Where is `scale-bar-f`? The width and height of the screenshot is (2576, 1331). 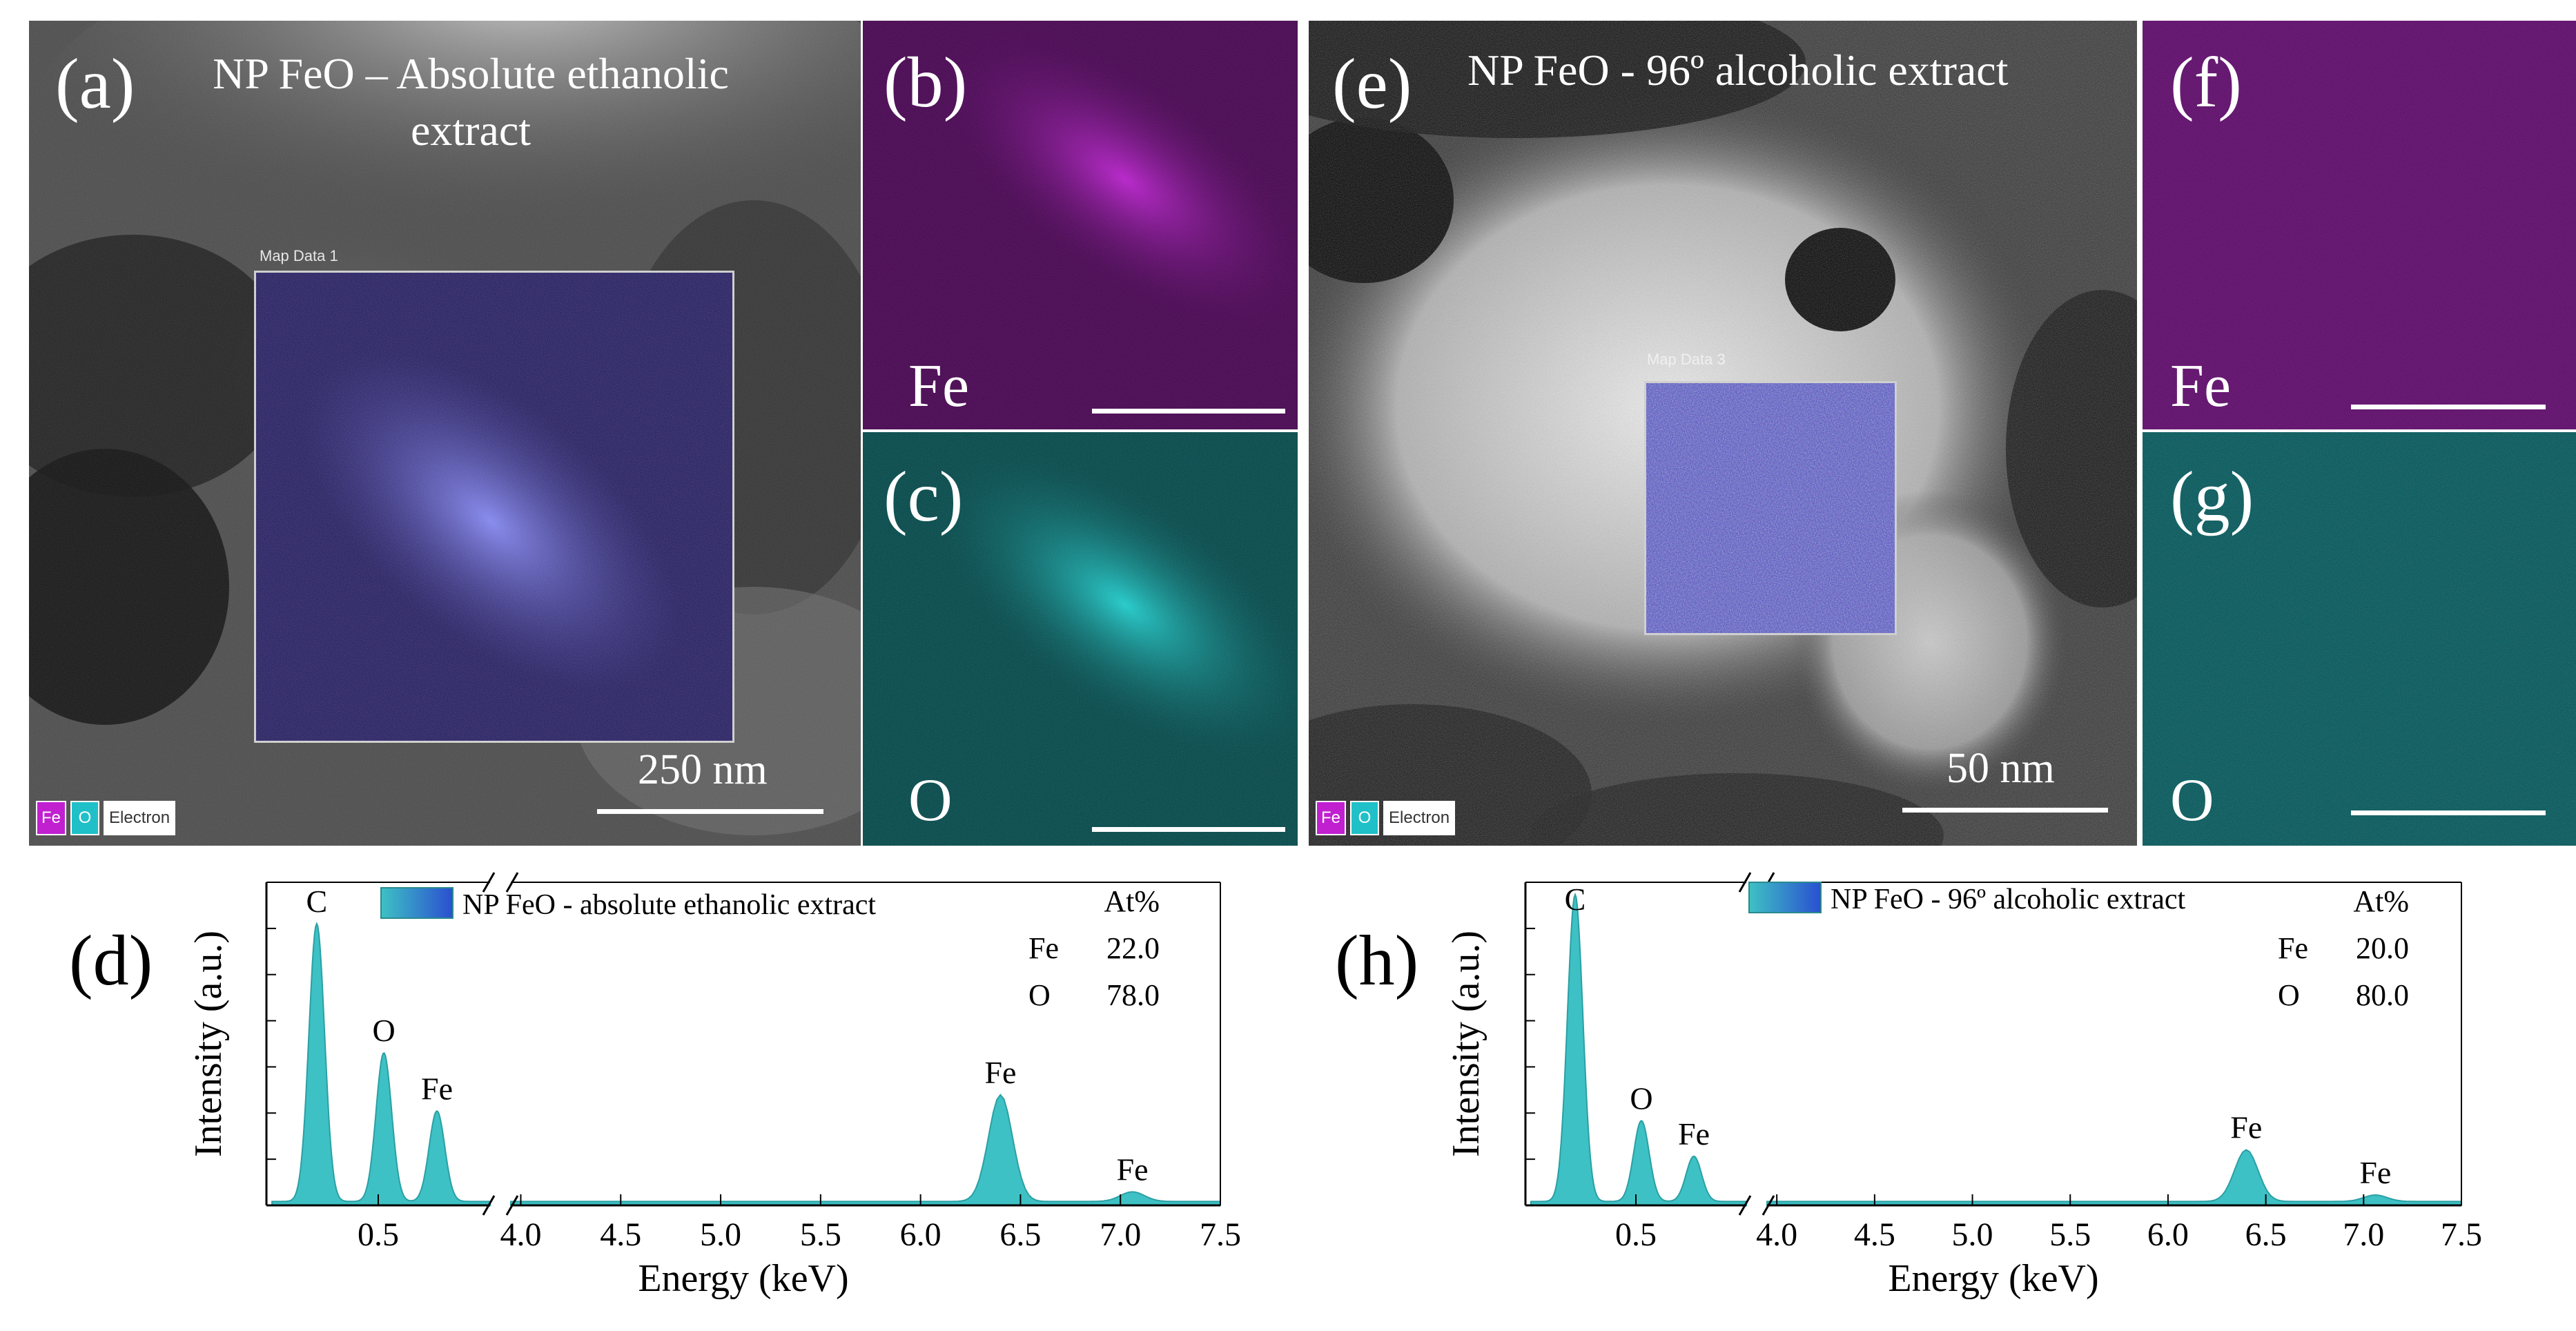 scale-bar-f is located at coordinates (2448, 407).